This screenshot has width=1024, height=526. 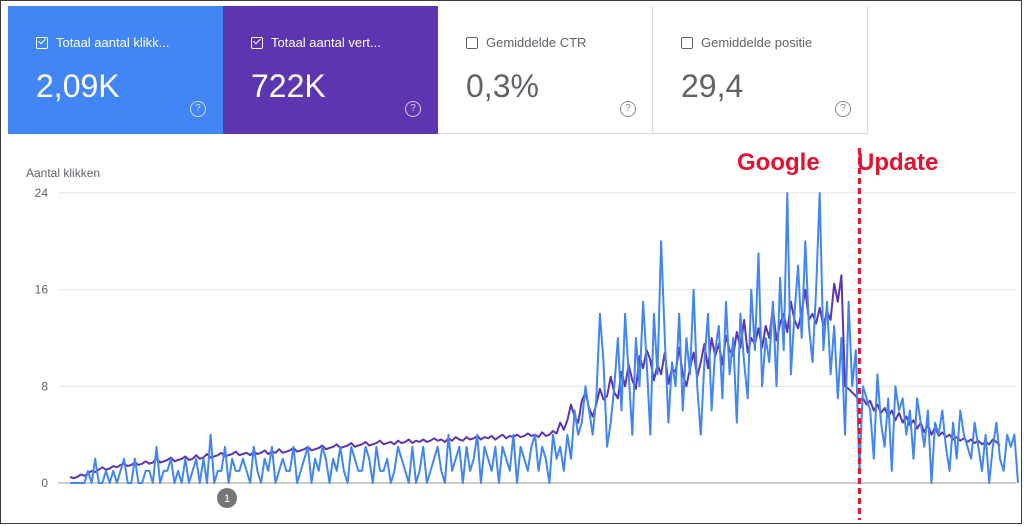 I want to click on metric-card-ctr: Gemiddelde CTR 0,3% ?, so click(x=545, y=70).